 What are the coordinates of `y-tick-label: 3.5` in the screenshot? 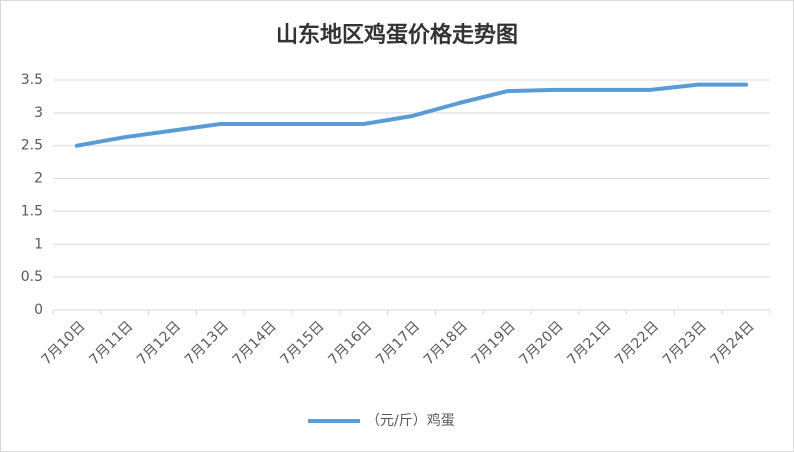 It's located at (32, 80).